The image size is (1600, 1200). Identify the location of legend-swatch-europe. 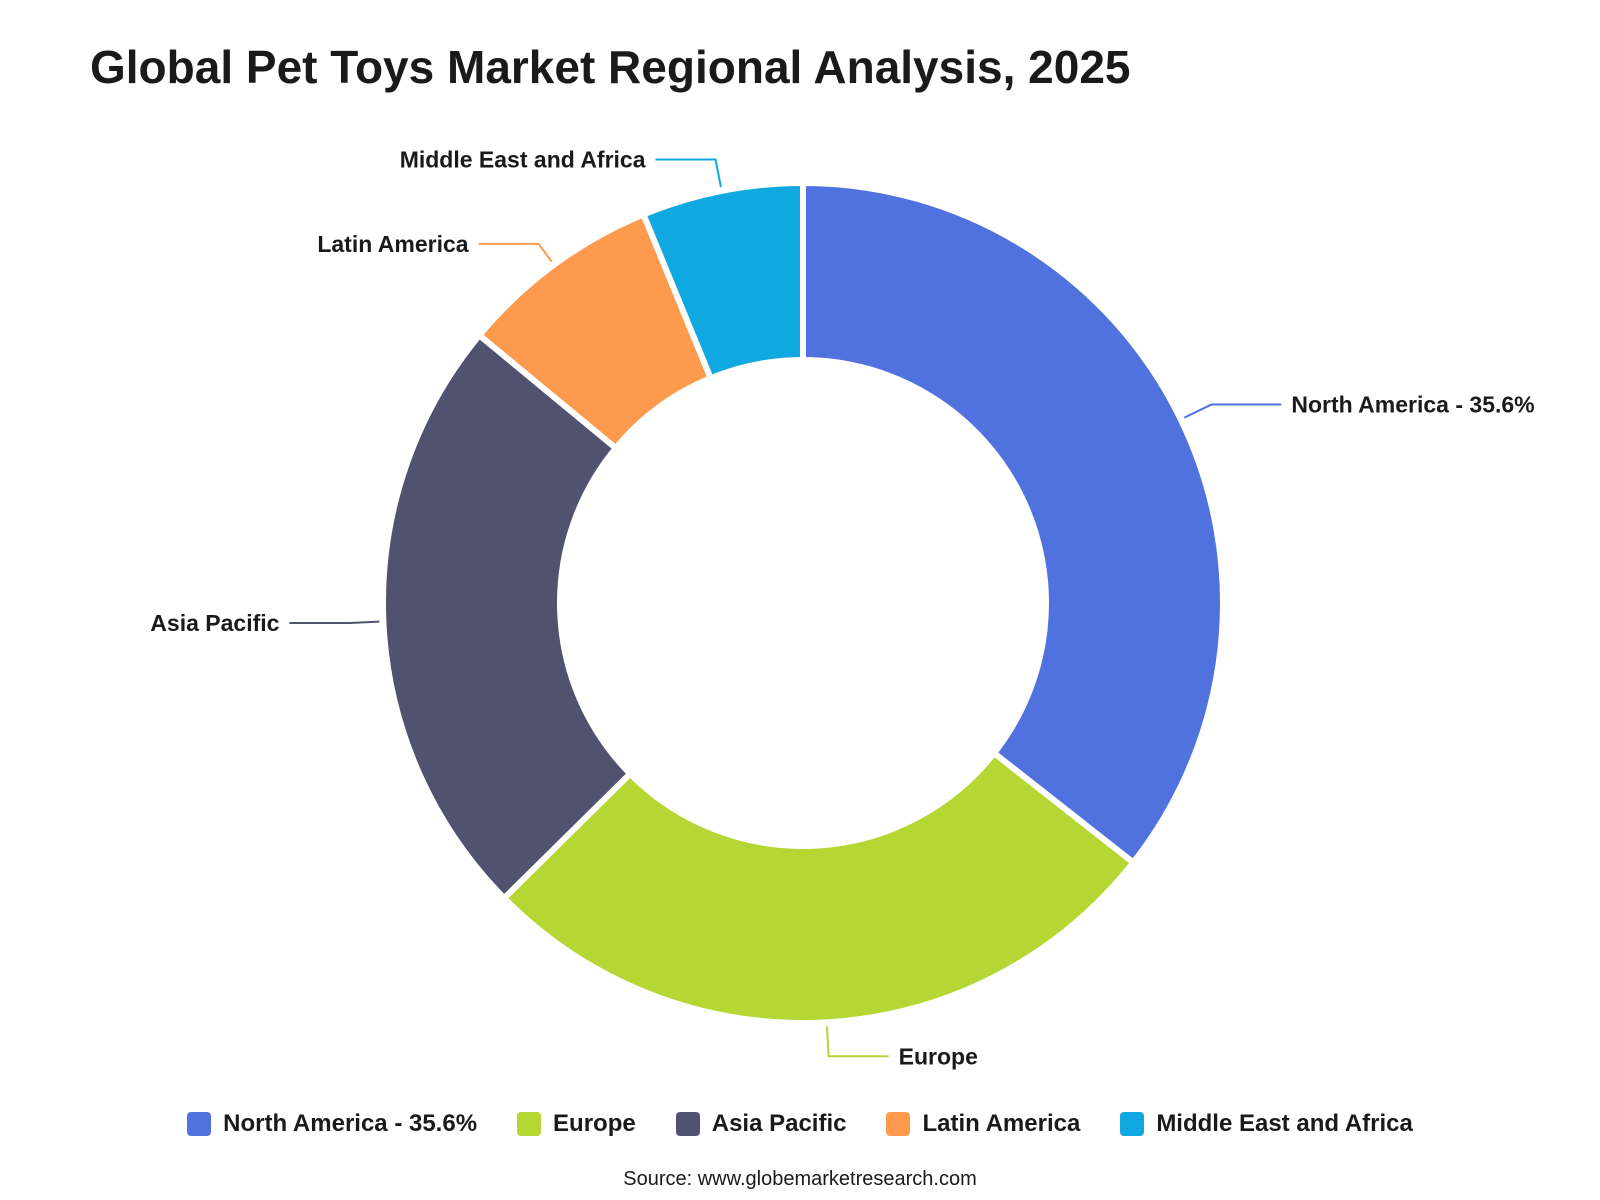
(529, 1124).